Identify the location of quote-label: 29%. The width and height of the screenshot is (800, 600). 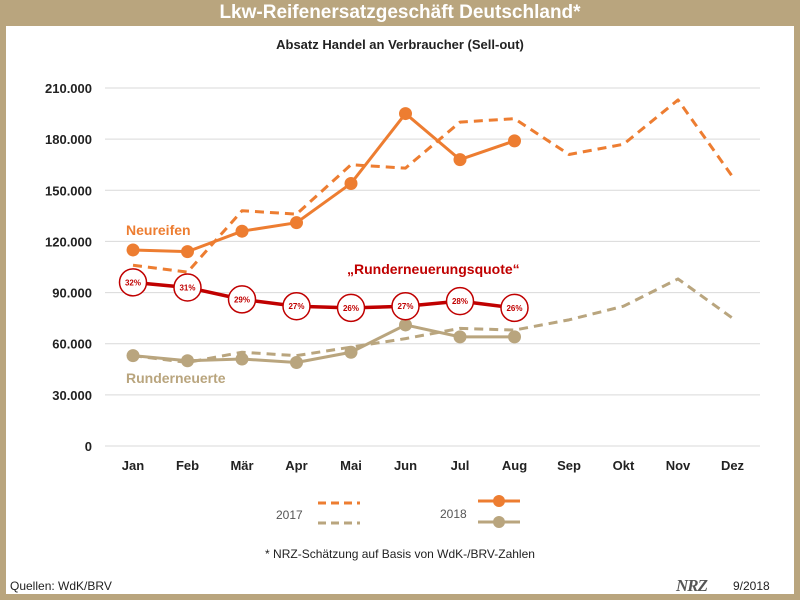
(242, 299).